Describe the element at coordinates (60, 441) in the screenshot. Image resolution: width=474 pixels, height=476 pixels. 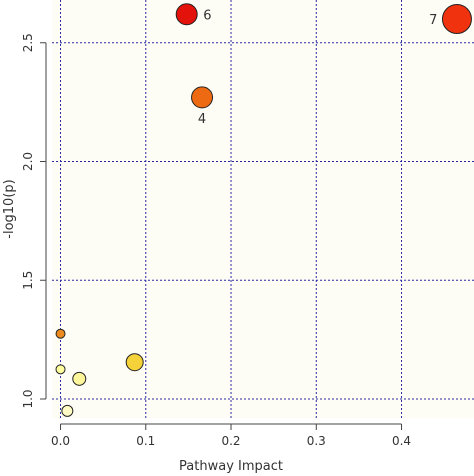
I see `x-tick-label-0: 0.0` at that location.